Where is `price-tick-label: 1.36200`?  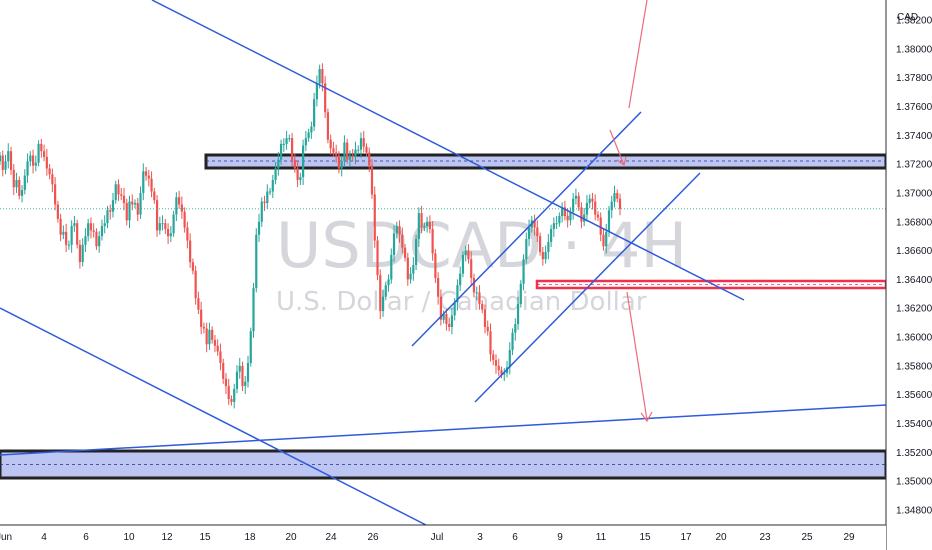 price-tick-label: 1.36200 is located at coordinates (914, 309).